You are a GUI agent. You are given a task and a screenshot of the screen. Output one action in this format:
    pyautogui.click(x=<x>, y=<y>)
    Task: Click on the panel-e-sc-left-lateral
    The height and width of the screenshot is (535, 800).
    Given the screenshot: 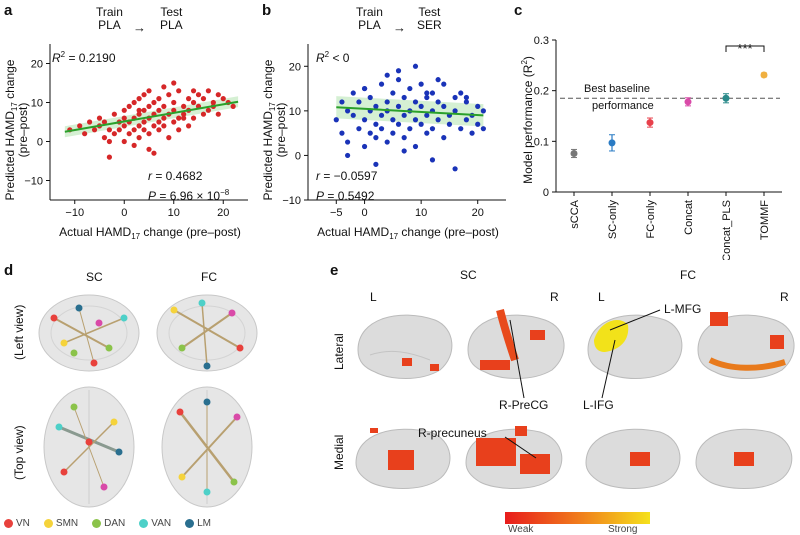 What is the action you would take?
    pyautogui.click(x=405, y=346)
    